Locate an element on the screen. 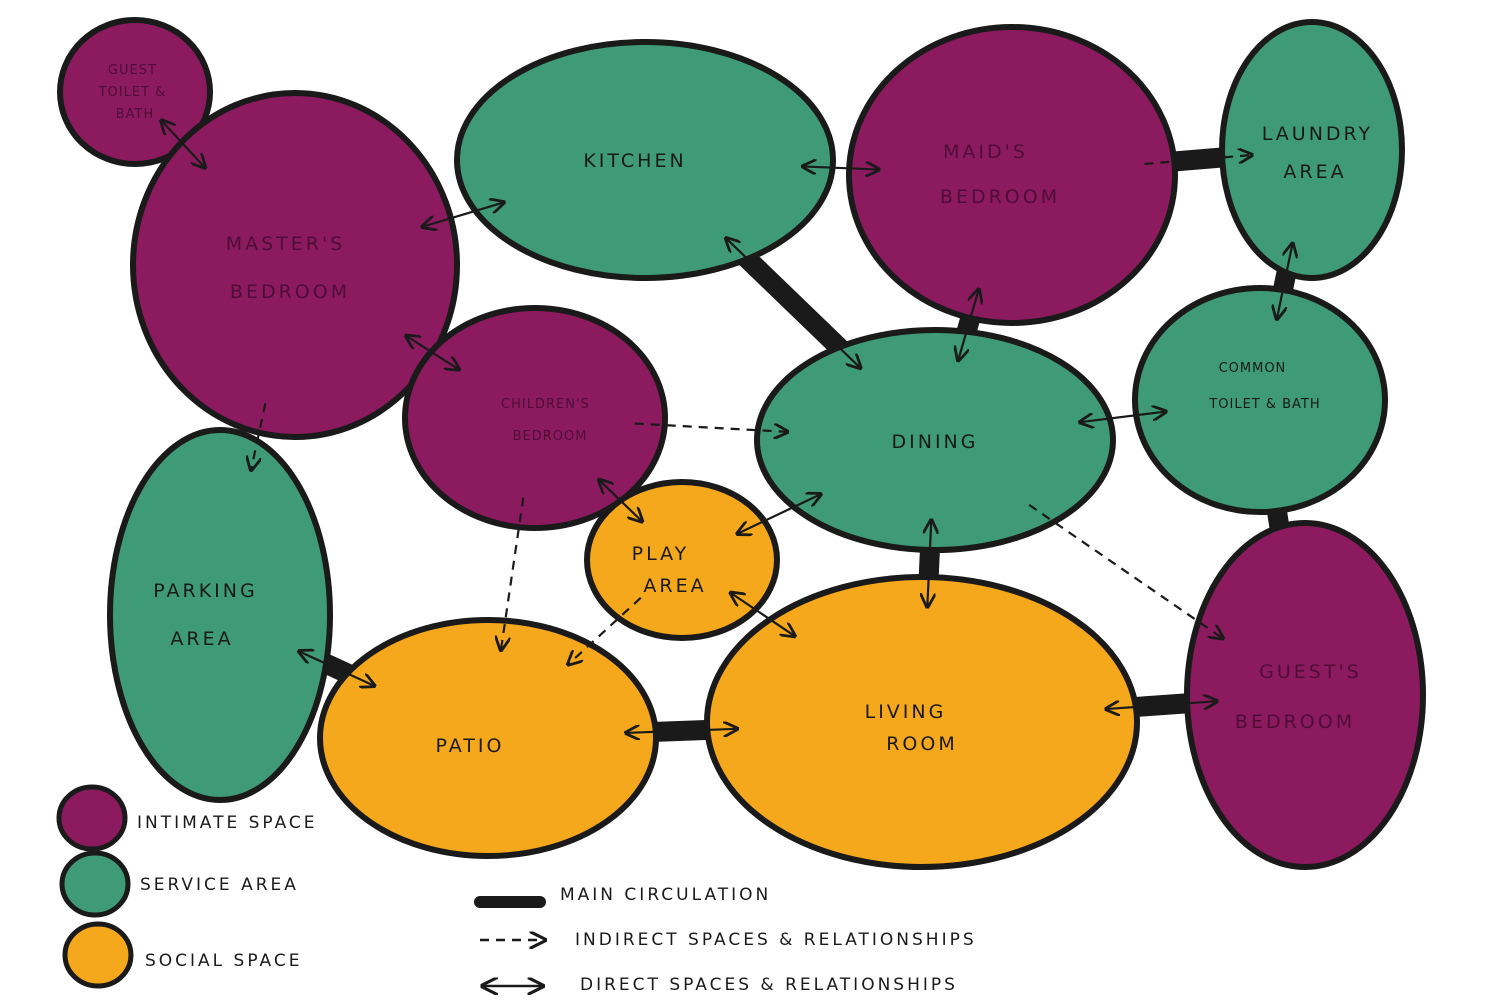  label-living-room: LIVING ROOM is located at coordinates (911, 728).